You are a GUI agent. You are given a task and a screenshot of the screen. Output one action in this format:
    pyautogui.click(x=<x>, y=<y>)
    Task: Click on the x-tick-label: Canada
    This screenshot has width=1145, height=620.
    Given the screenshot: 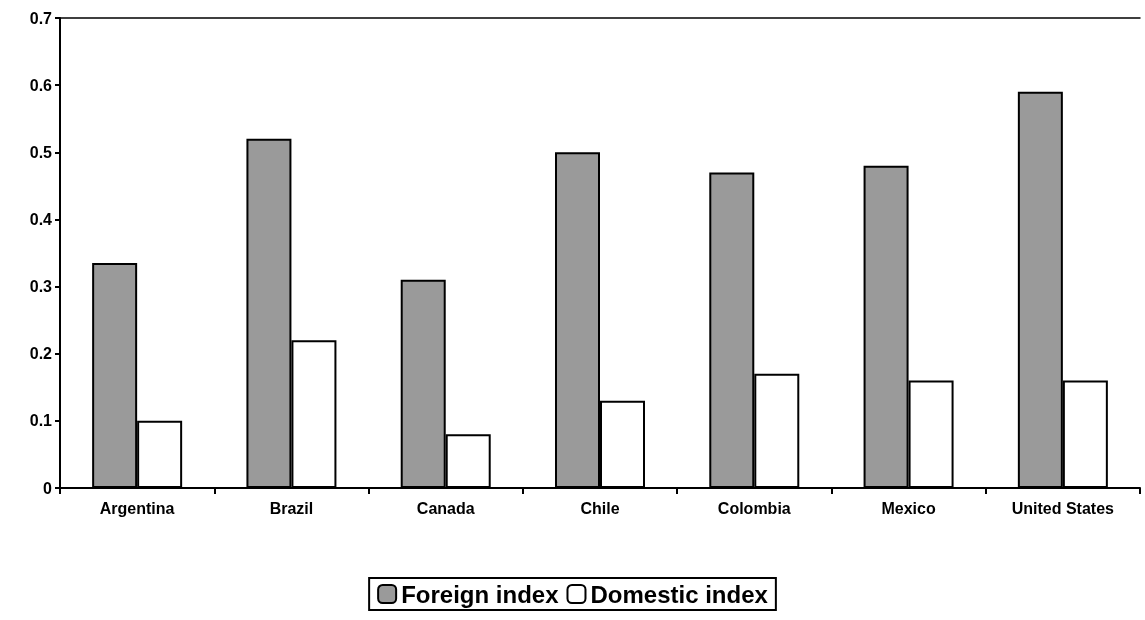 What is the action you would take?
    pyautogui.click(x=445, y=508)
    